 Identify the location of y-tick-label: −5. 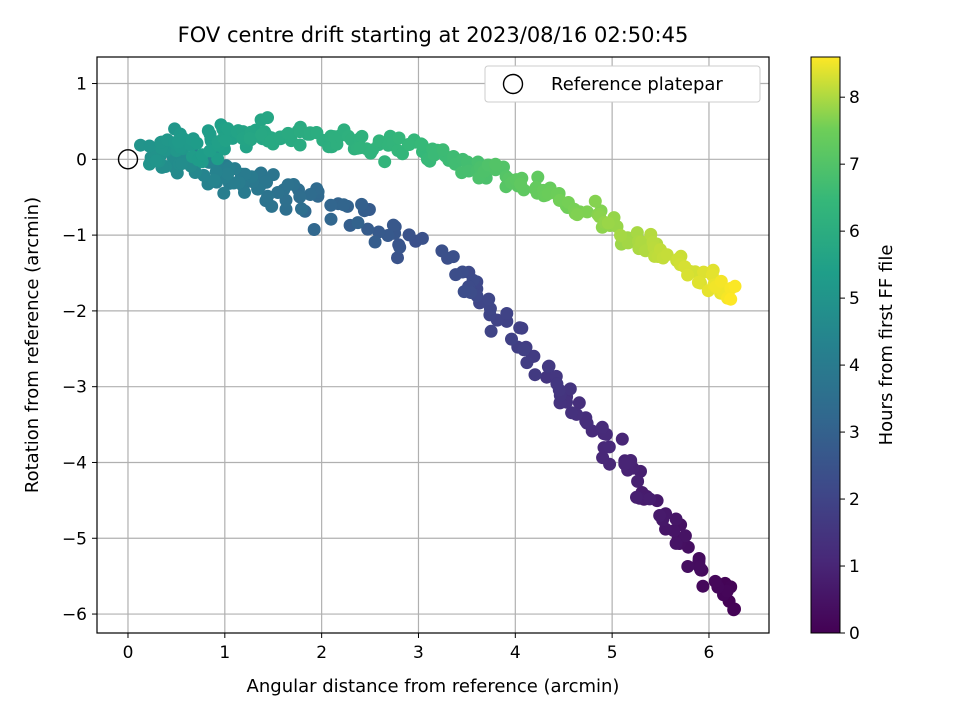
(74, 539).